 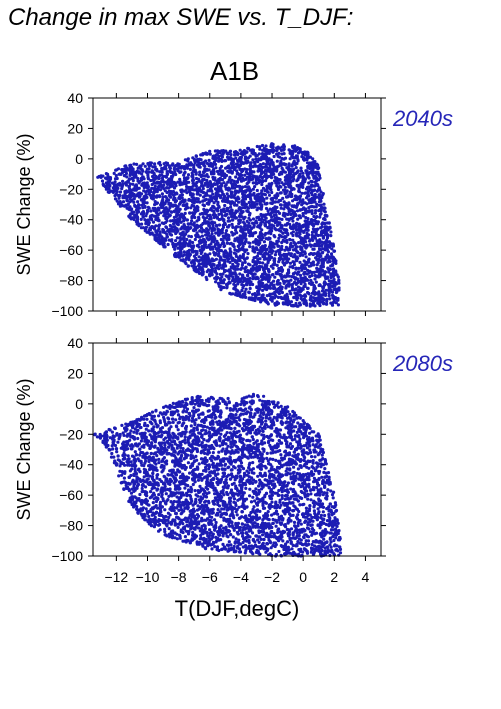 What do you see at coordinates (422, 118) in the screenshot?
I see `period-label-2040s: 2040s` at bounding box center [422, 118].